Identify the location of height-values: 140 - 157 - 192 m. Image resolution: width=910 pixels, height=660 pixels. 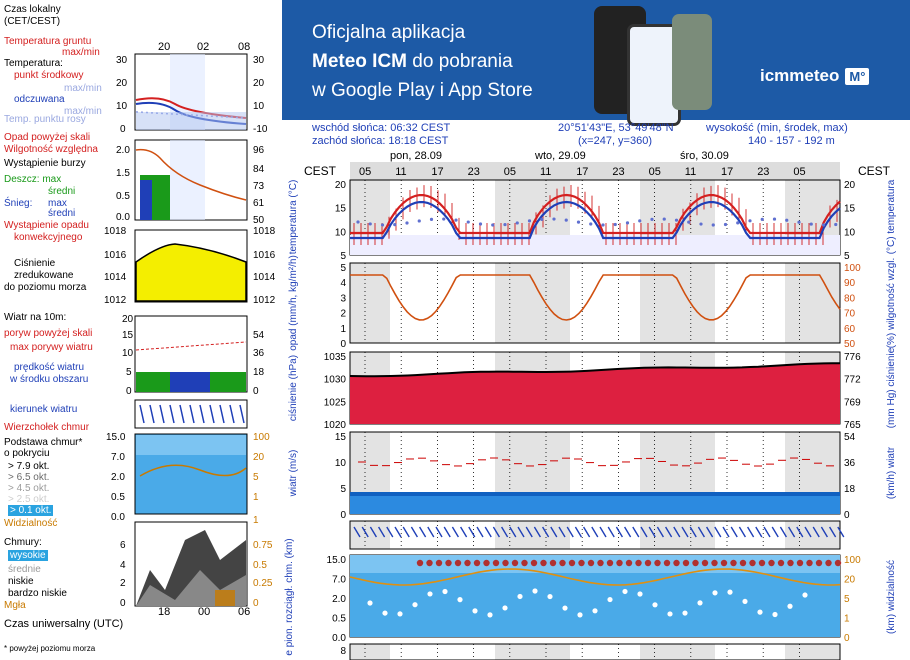
(791, 141).